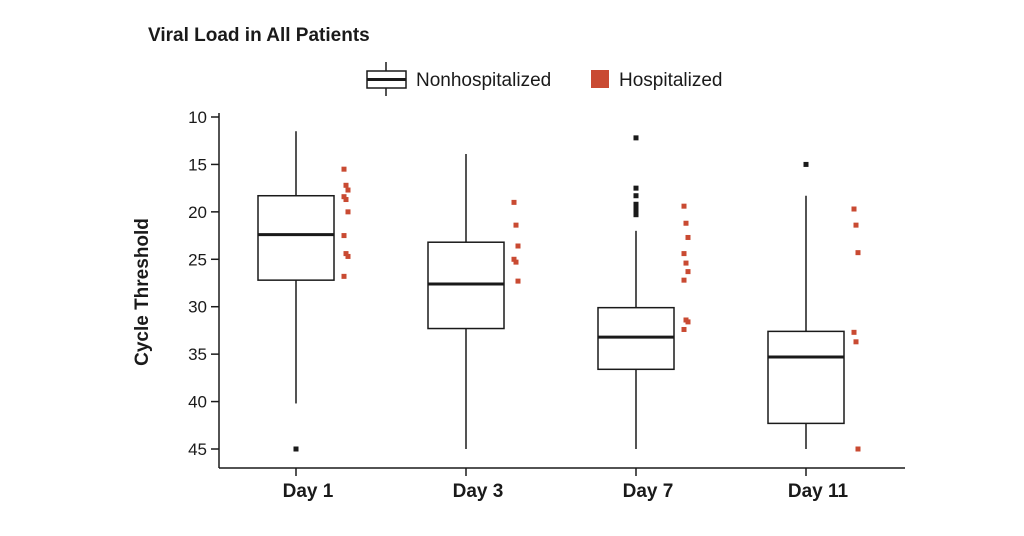 This screenshot has width=1024, height=536. What do you see at coordinates (308, 491) in the screenshot?
I see `x-tick-label: Day 1` at bounding box center [308, 491].